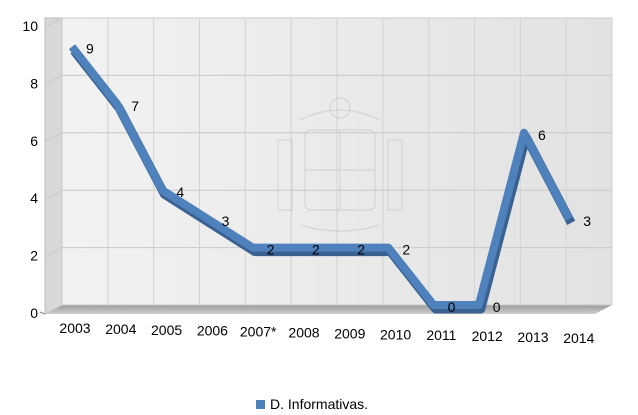 This screenshot has width=638, height=415. What do you see at coordinates (303, 333) in the screenshot?
I see `x-tick-label: 2008` at bounding box center [303, 333].